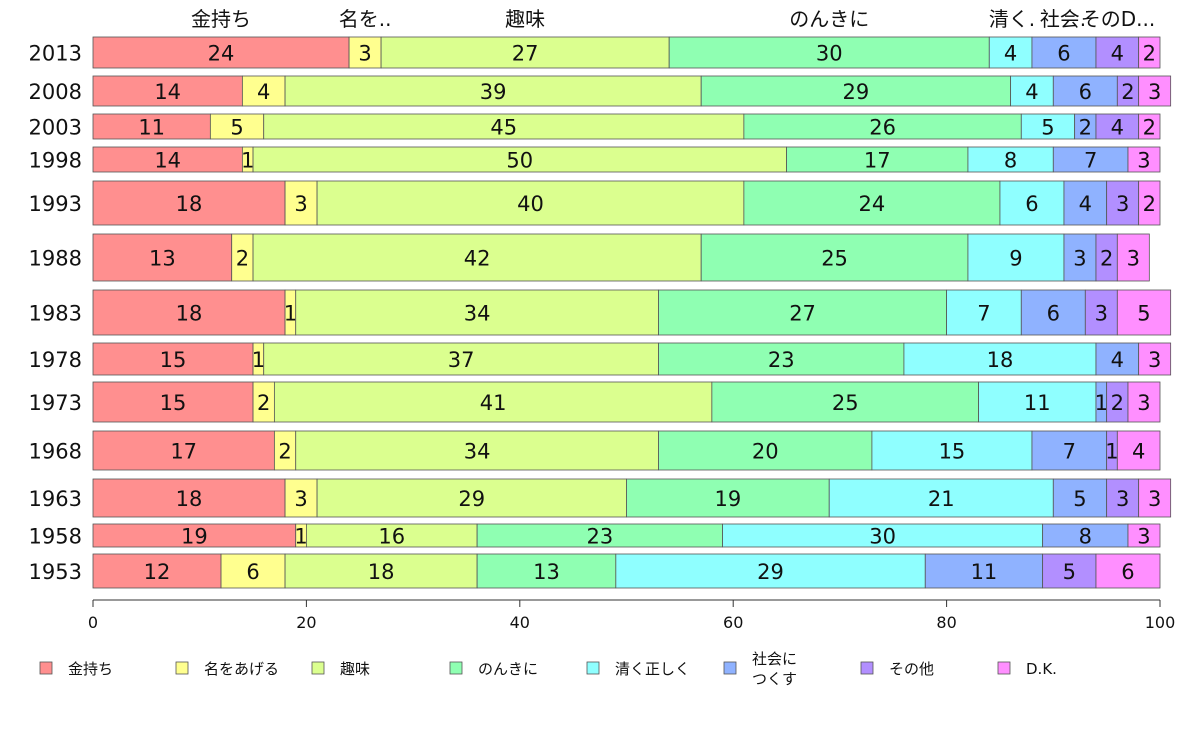  Describe the element at coordinates (90, 669) in the screenshot. I see `legend-label: 金持ち` at that location.